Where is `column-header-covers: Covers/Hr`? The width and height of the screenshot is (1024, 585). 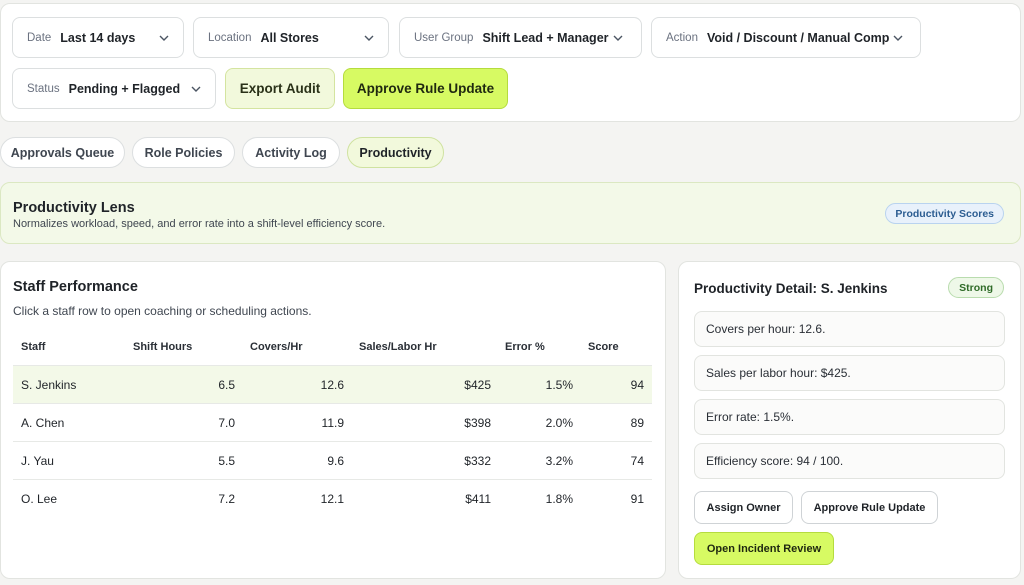
column-header-covers: Covers/Hr is located at coordinates (276, 347).